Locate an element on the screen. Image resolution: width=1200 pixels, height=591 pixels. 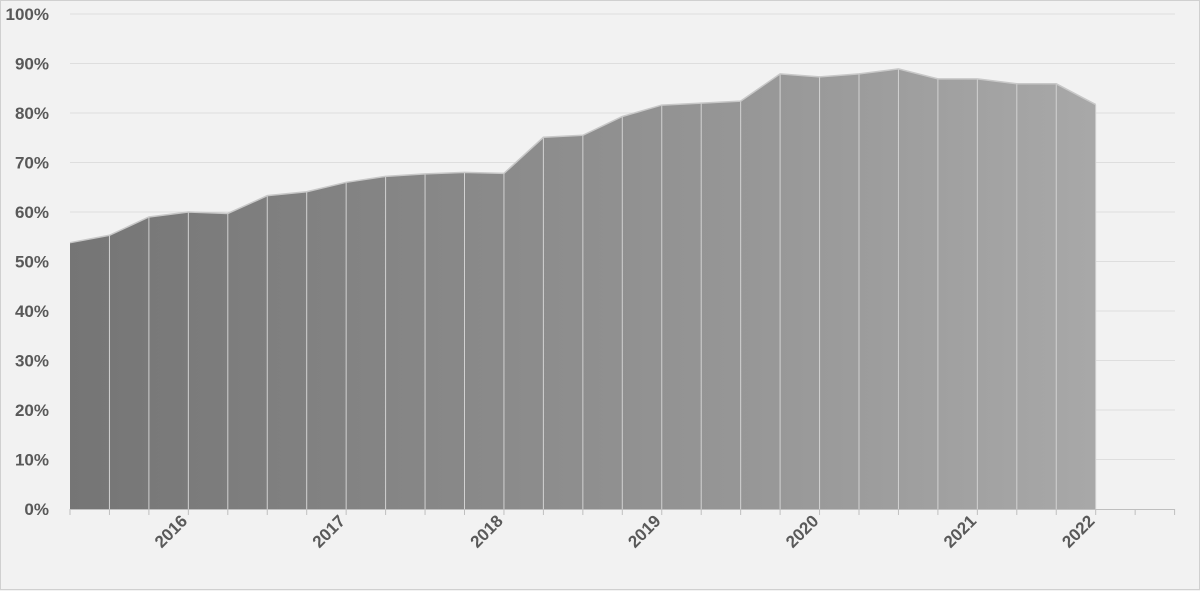
axes is located at coordinates (622, 512).